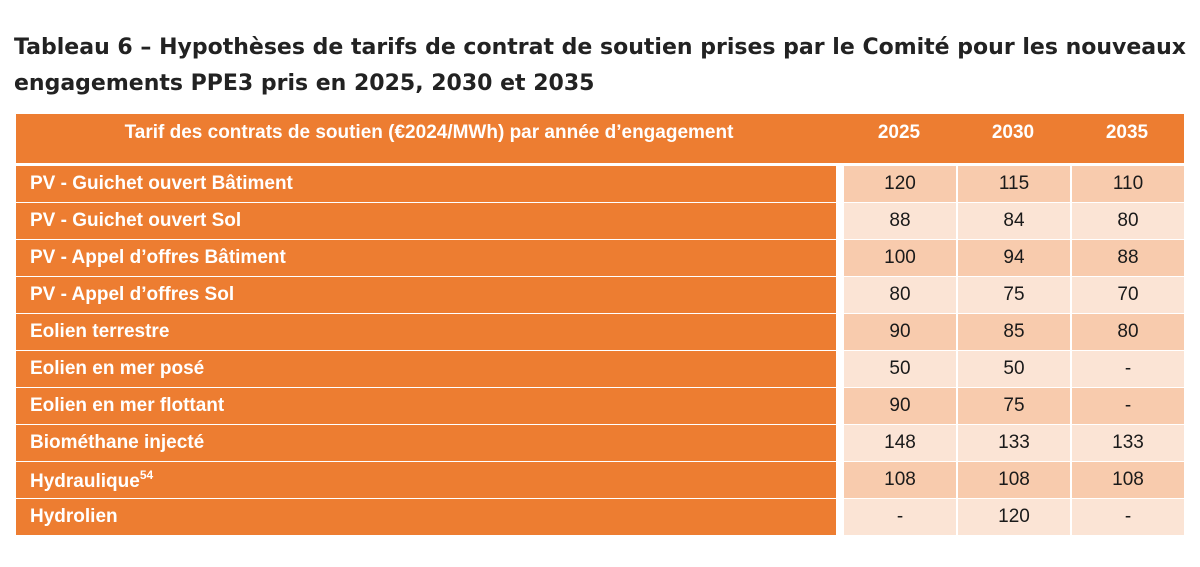  I want to click on table-row: PV - Appel d’offres Sol 80 75 70, so click(600, 295).